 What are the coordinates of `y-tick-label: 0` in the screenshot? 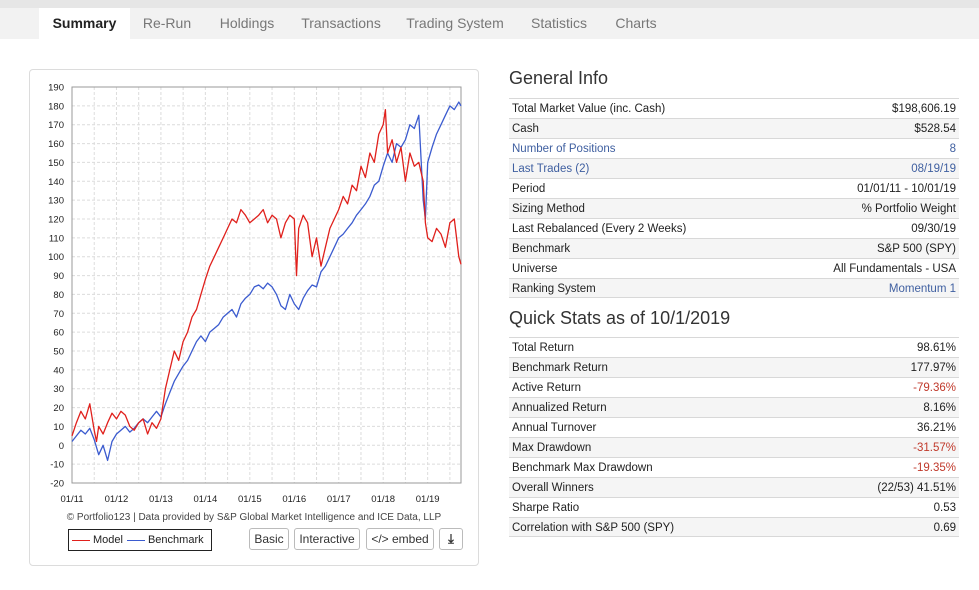 It's located at (61, 446).